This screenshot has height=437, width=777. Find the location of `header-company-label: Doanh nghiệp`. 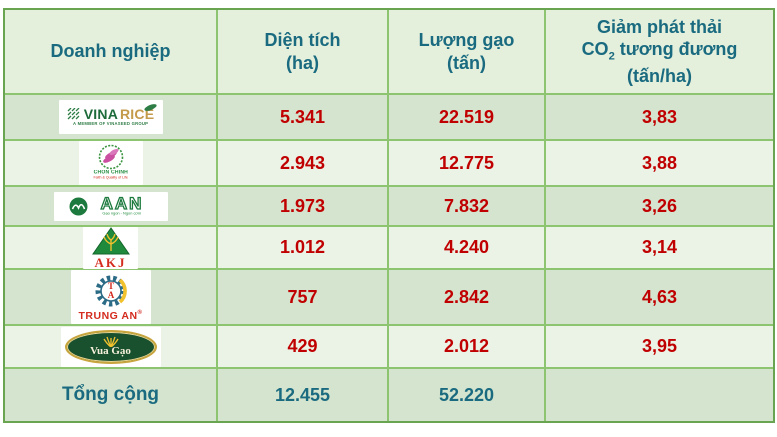

header-company-label: Doanh nghiệp is located at coordinates (110, 51).